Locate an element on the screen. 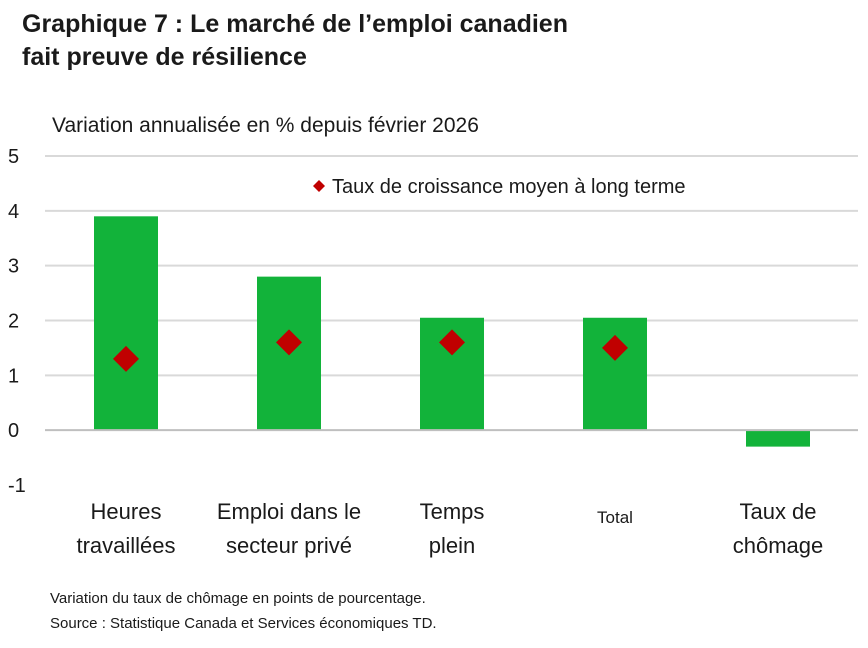 The width and height of the screenshot is (868, 648). legend-label: Taux de croissance moyen à long terme is located at coordinates (509, 187).